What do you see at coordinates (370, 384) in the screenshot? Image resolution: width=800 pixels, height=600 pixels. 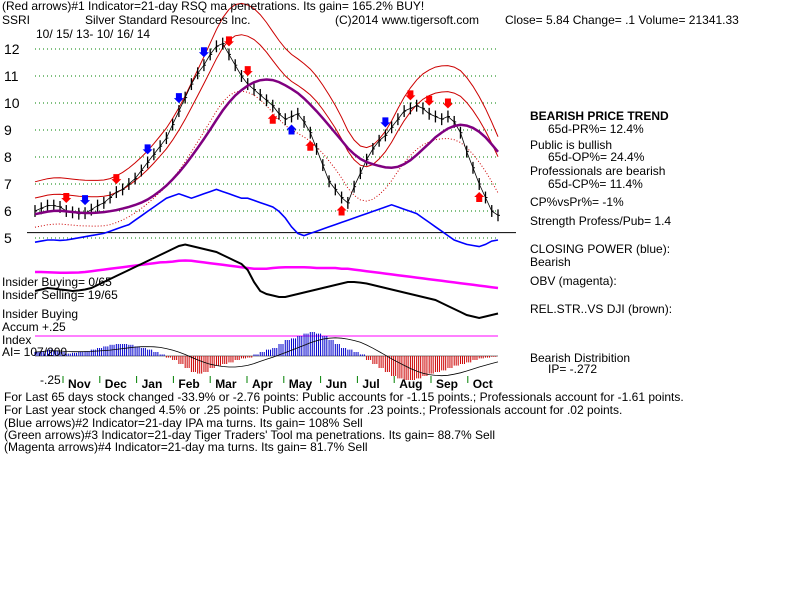 I see `x-tick-label: Jul` at bounding box center [370, 384].